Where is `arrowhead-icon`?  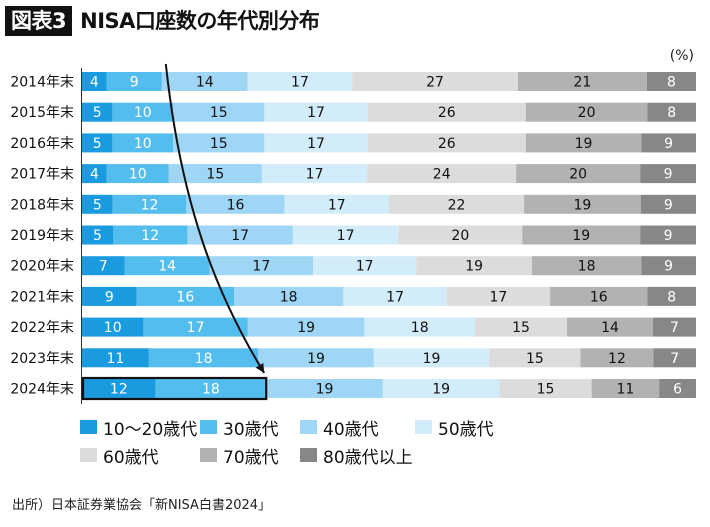
arrowhead-icon is located at coordinates (260, 367).